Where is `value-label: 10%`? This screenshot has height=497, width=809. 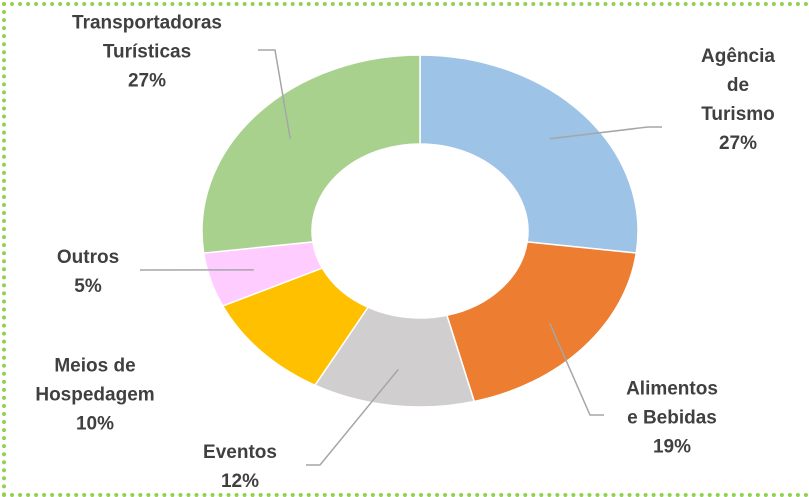 value-label: 10% is located at coordinates (94, 424).